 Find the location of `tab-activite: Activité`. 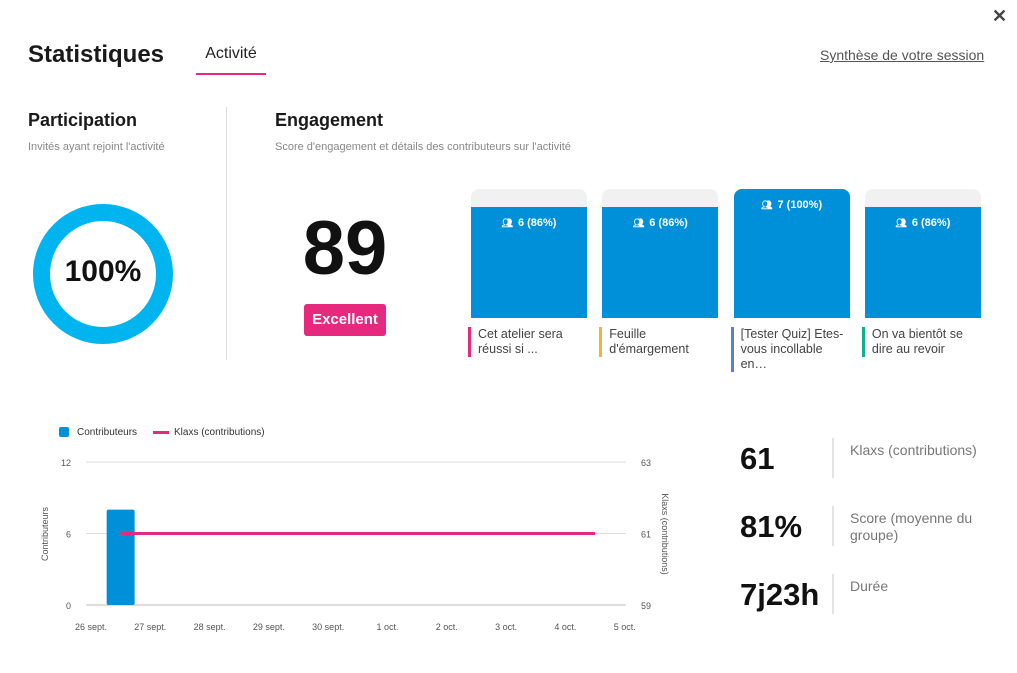

tab-activite: Activité is located at coordinates (231, 60).